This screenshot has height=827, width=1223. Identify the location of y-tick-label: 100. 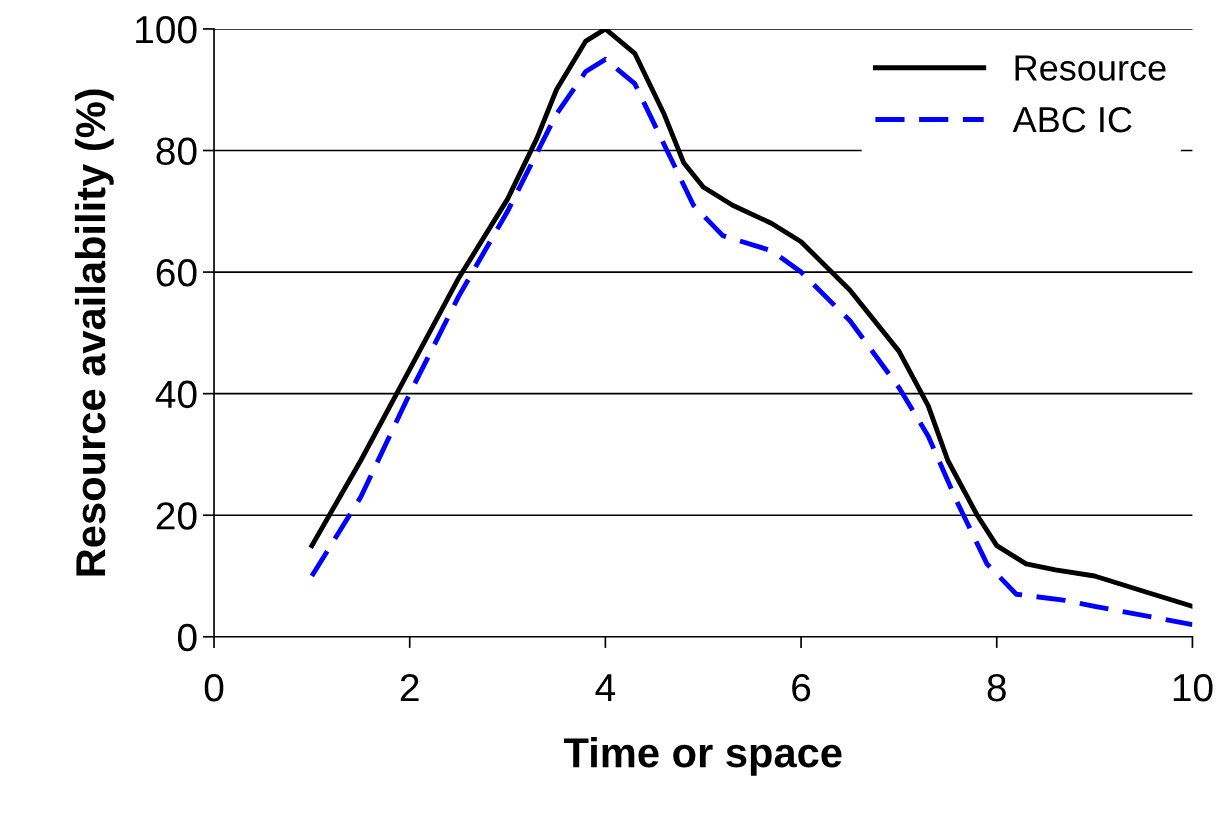
(166, 29).